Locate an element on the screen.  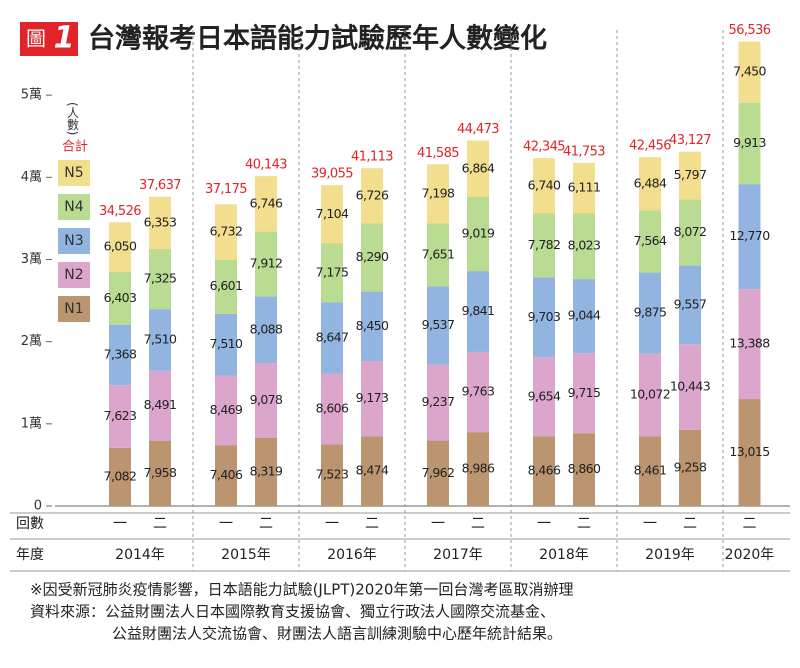
value-label: 6,746 is located at coordinates (266, 202).